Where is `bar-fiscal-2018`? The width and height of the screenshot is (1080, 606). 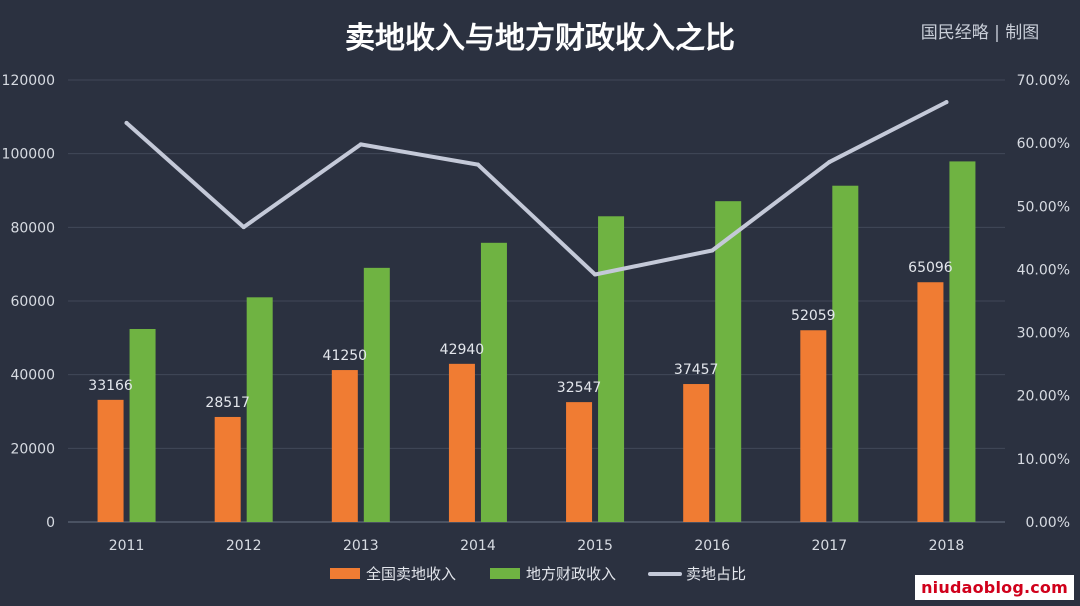 bar-fiscal-2018 is located at coordinates (962, 341).